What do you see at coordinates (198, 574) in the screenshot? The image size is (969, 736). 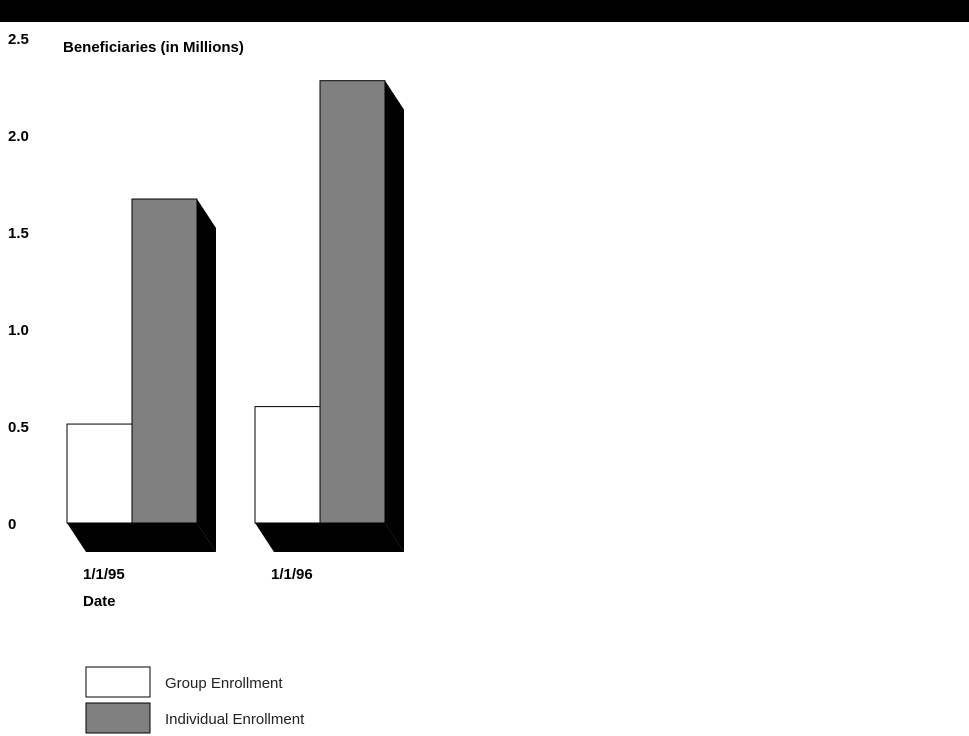 I see `category-labels: 1/1/95 1/1/96` at bounding box center [198, 574].